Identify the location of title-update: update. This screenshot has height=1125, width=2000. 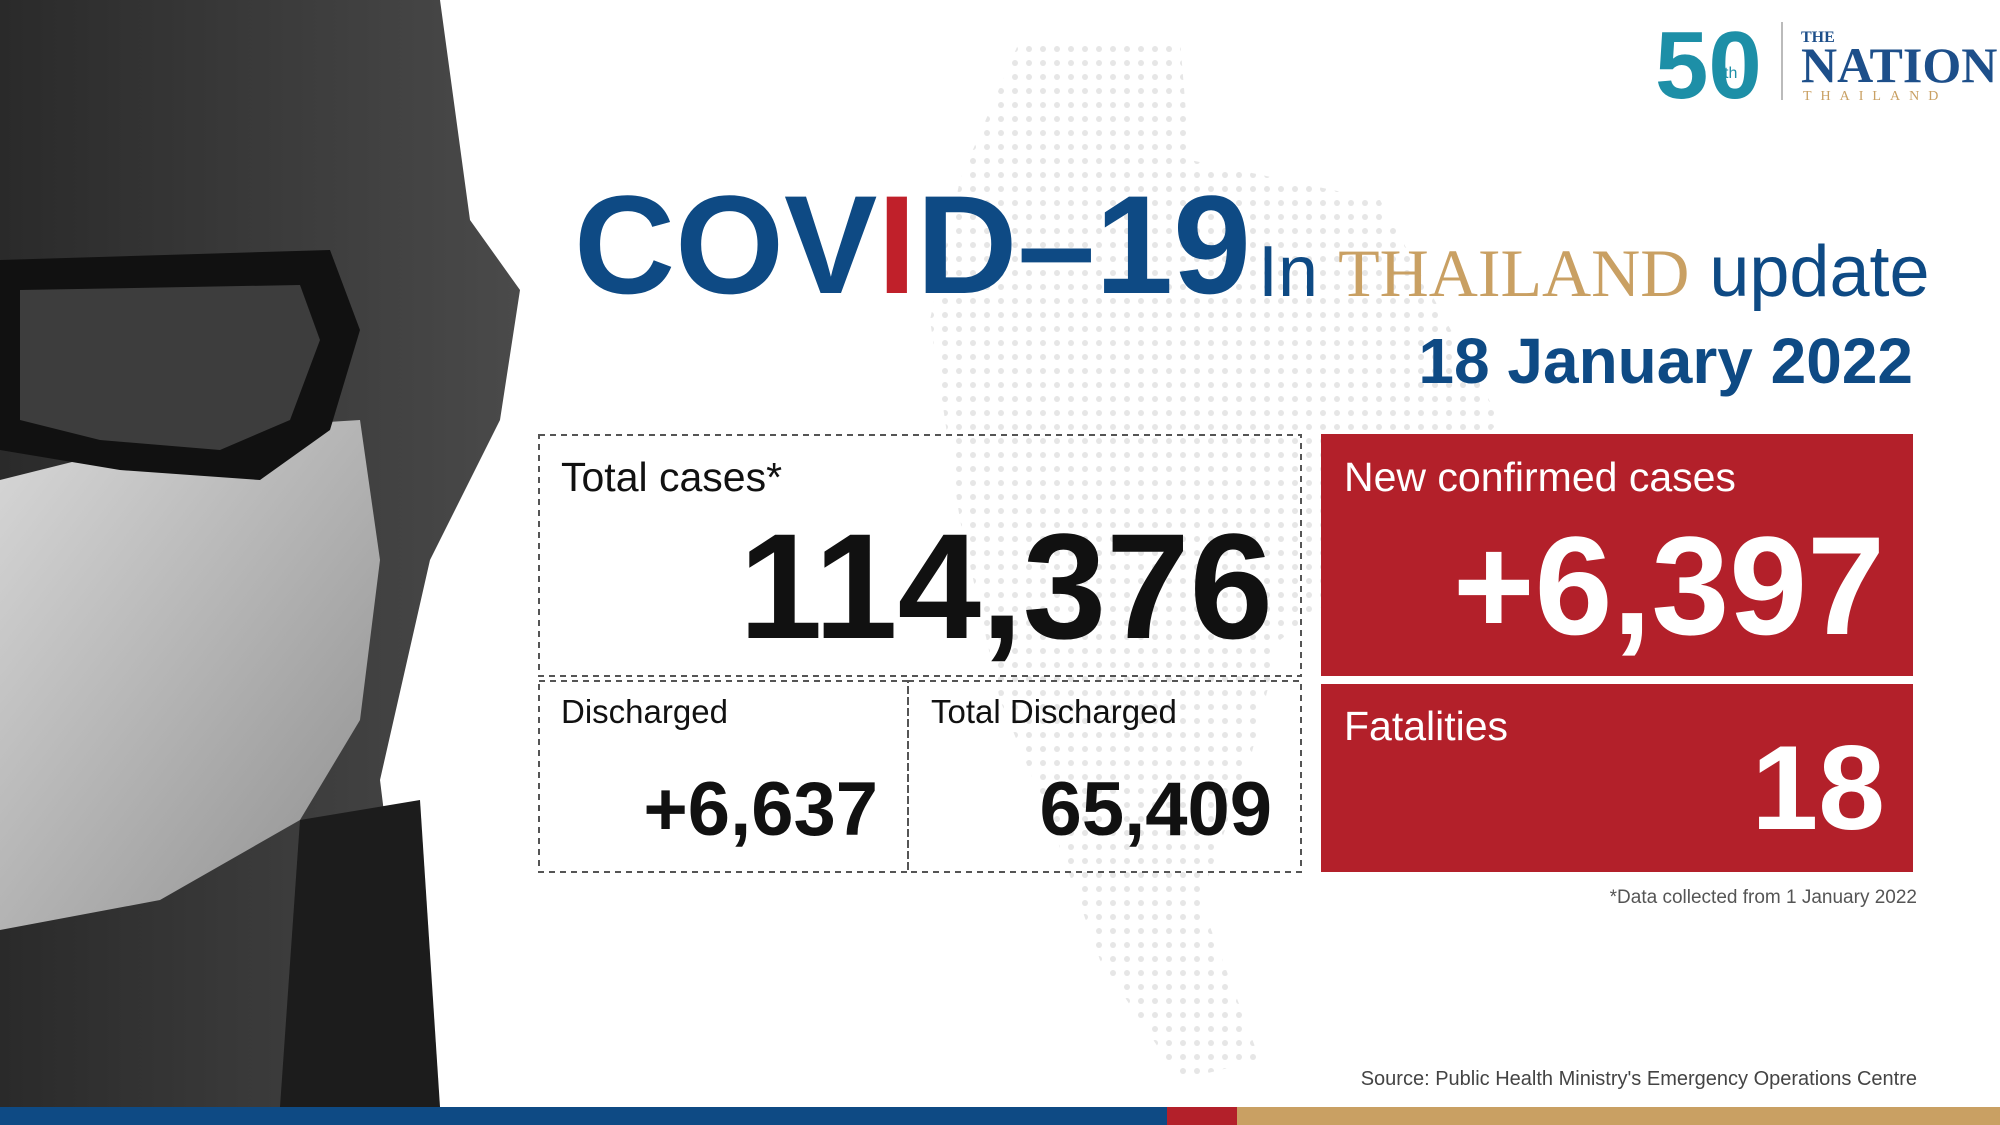
(1819, 272).